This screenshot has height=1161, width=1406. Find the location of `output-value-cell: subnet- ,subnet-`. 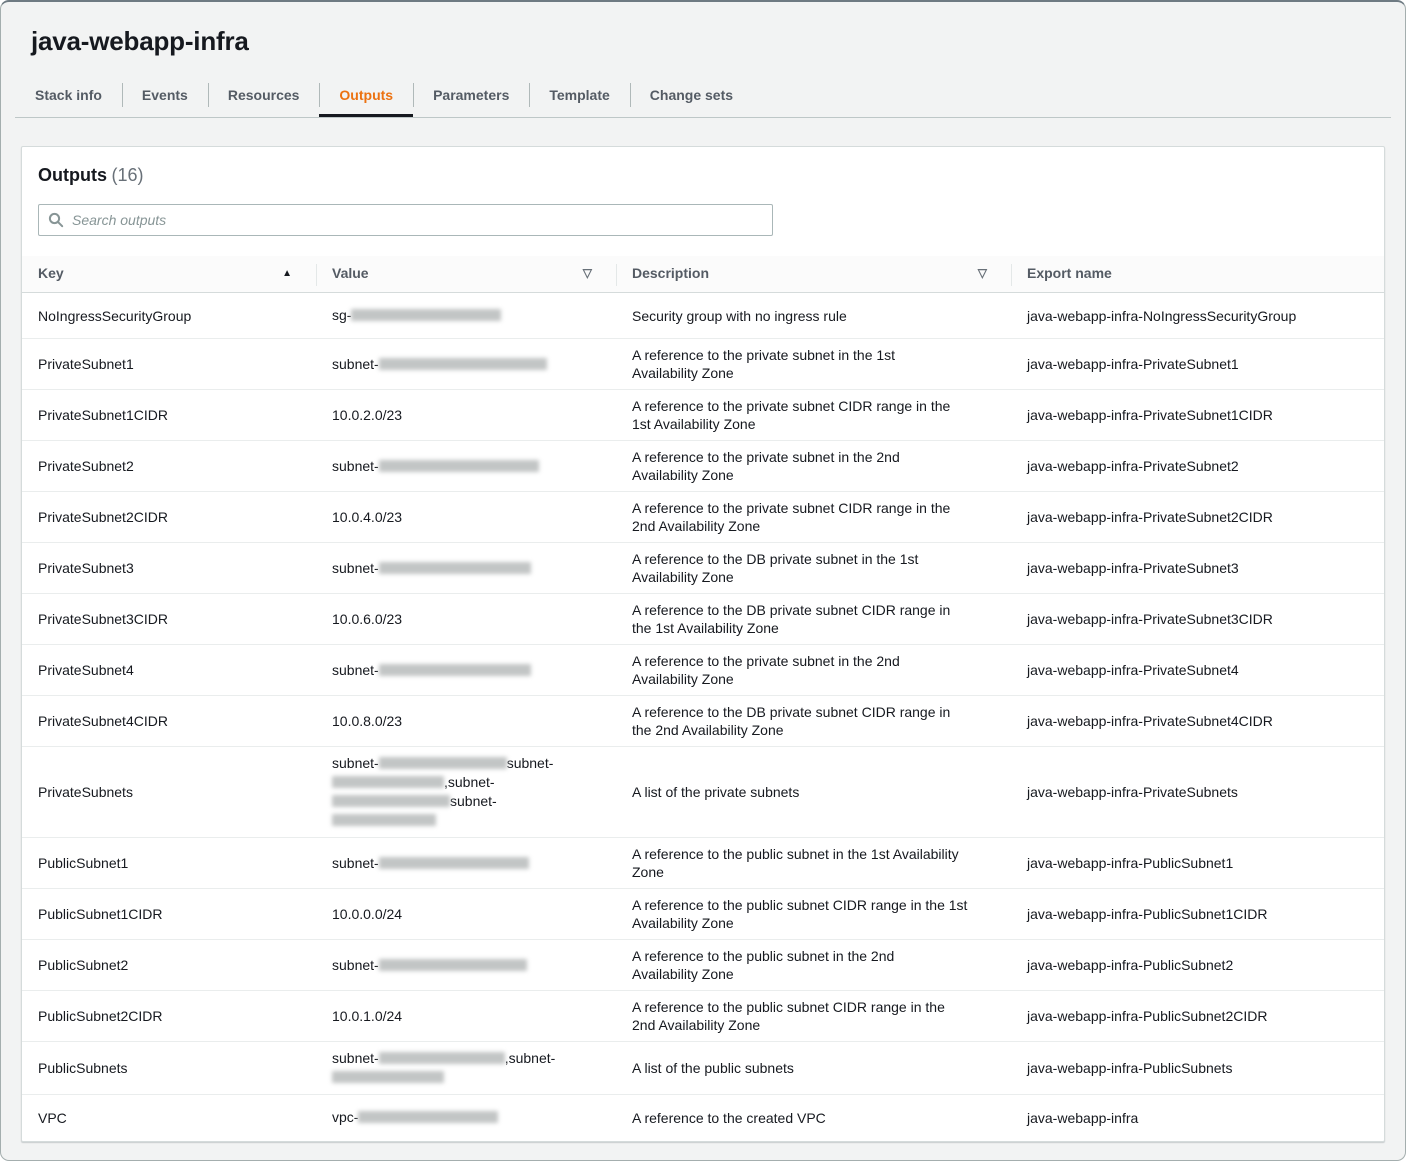

output-value-cell: subnet- ,subnet- is located at coordinates (466, 1068).